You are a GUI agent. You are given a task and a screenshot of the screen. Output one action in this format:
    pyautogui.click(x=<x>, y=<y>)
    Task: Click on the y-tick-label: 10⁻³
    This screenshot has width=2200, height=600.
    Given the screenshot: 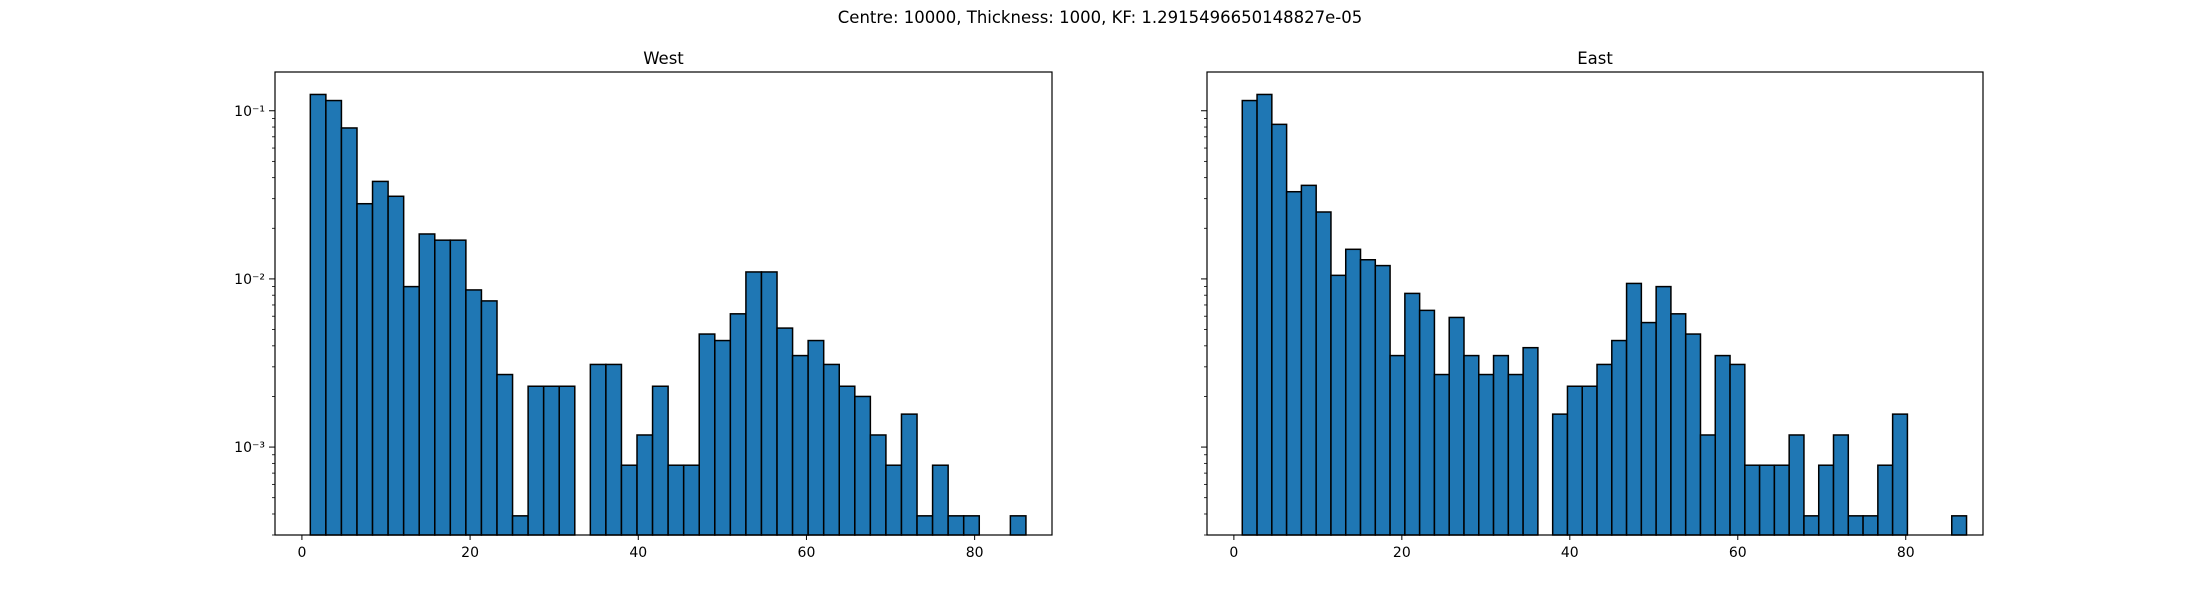 What is the action you would take?
    pyautogui.click(x=249, y=448)
    